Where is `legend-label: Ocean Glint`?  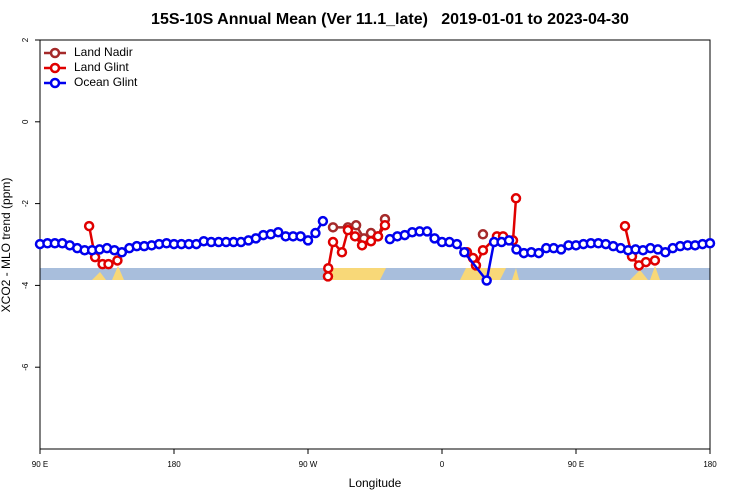
legend-label: Ocean Glint is located at coordinates (106, 82).